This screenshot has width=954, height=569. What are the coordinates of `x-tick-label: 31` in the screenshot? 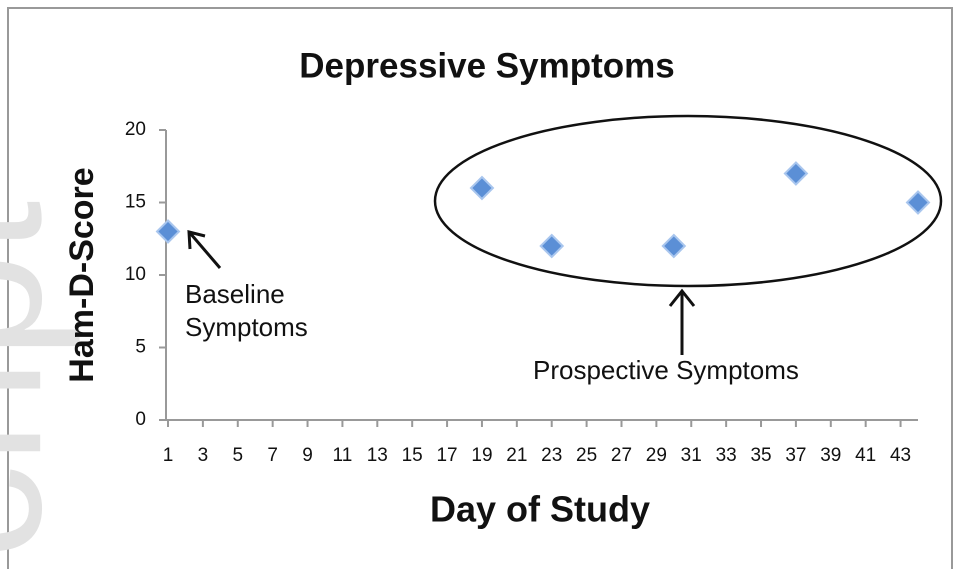 It's located at (691, 455).